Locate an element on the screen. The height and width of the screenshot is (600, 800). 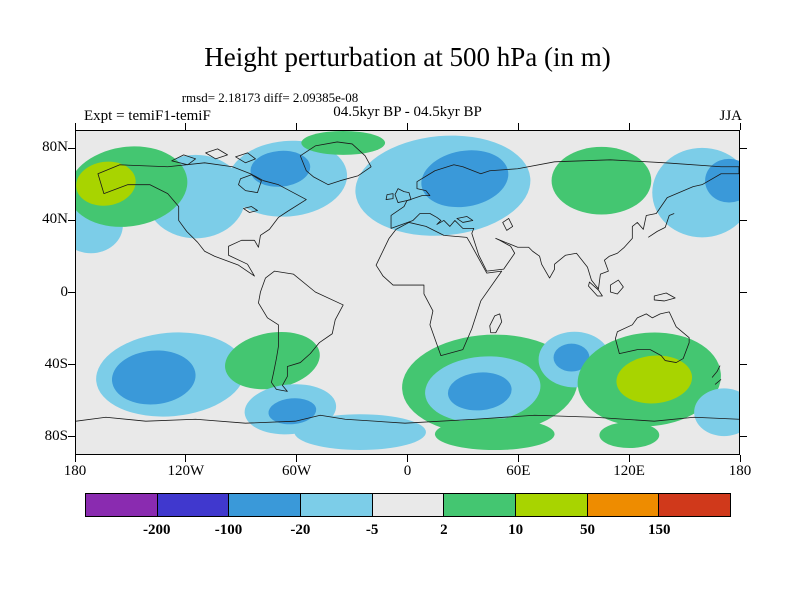
lon-axis-label: 120E is located at coordinates (629, 471).